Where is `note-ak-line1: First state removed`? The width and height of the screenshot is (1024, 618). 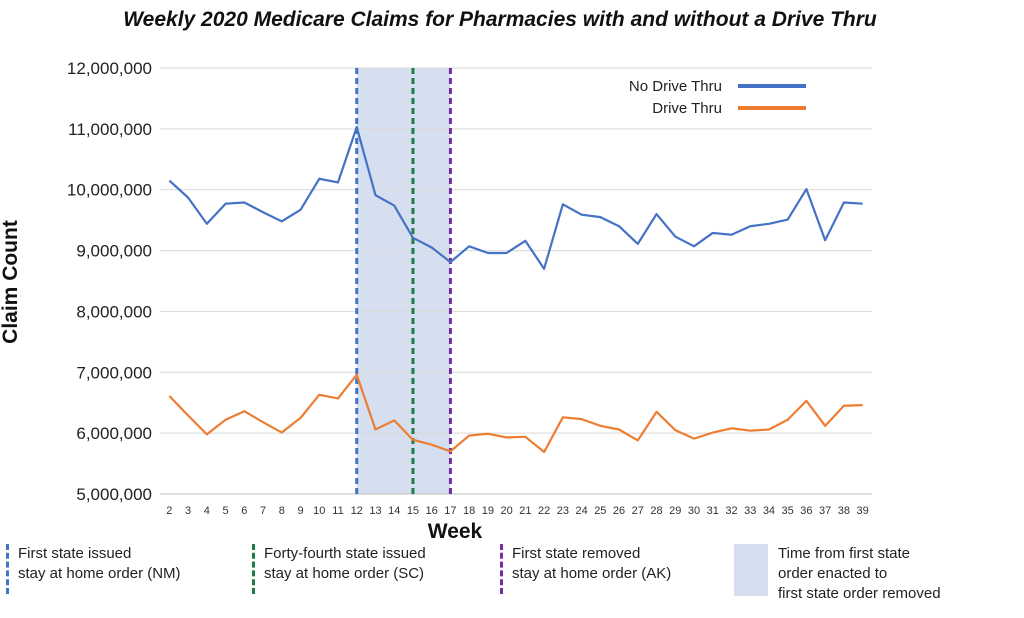
note-ak-line1: First state removed is located at coordinates (576, 553).